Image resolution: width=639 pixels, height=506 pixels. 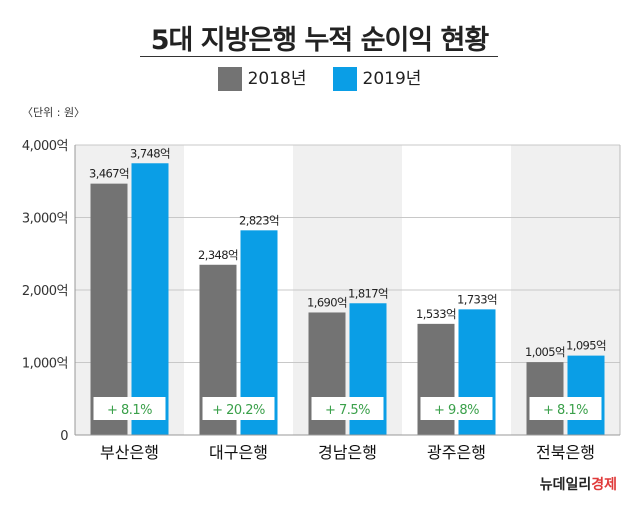 I want to click on data-label: 1,817억, so click(x=368, y=293).